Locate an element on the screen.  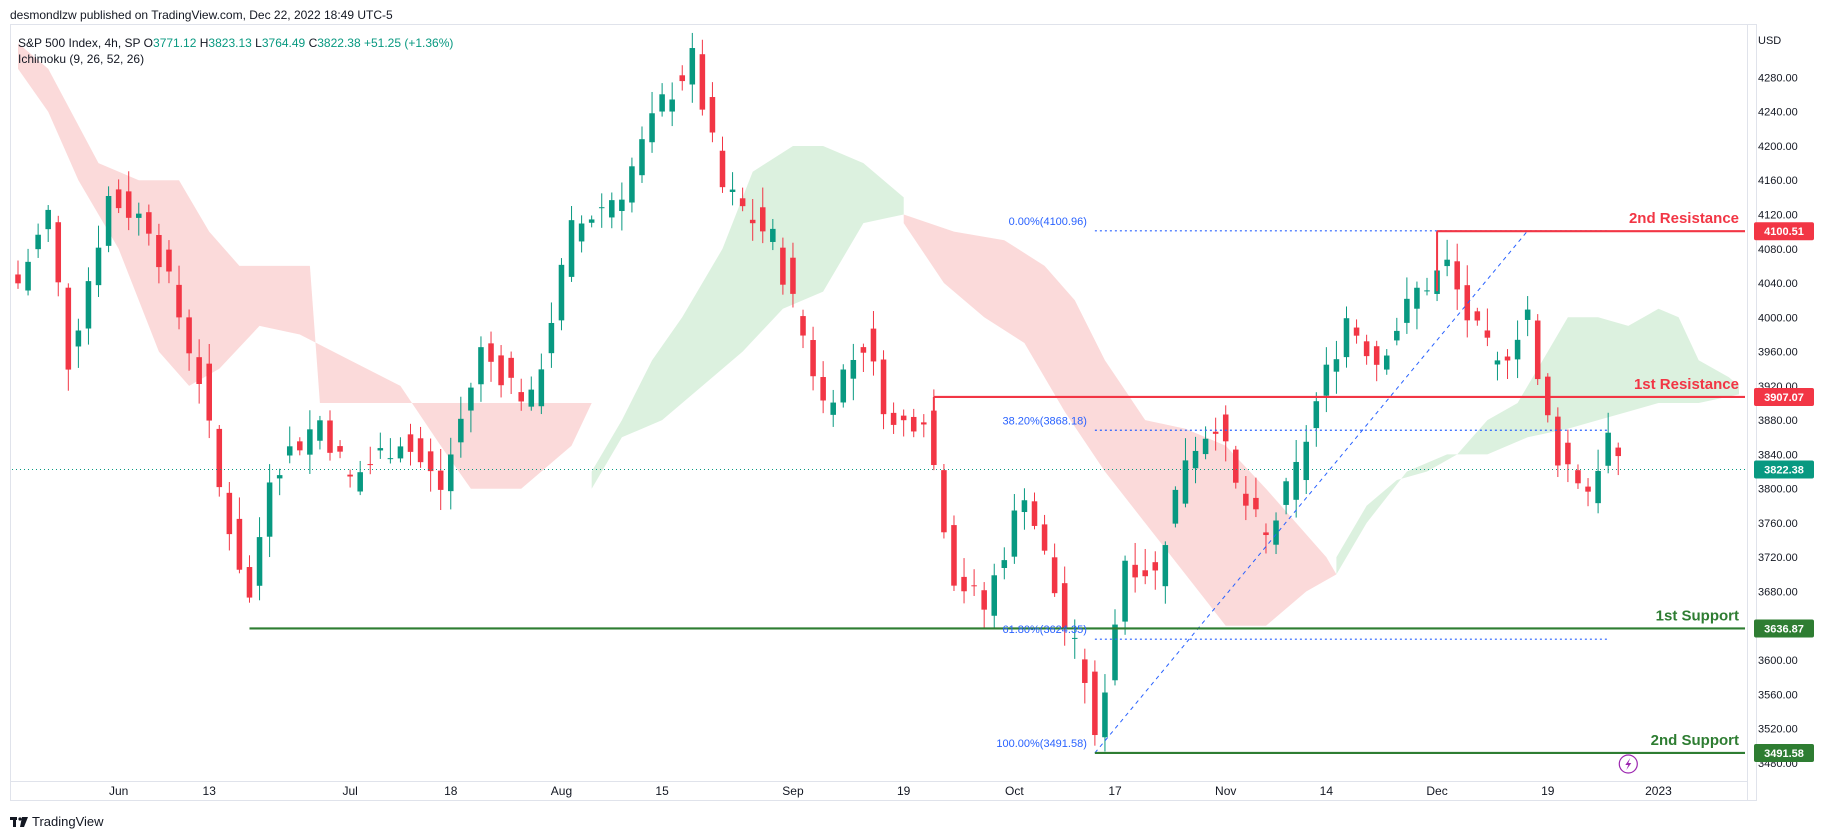
price-tick-13: 4000.00 is located at coordinates (1778, 318).